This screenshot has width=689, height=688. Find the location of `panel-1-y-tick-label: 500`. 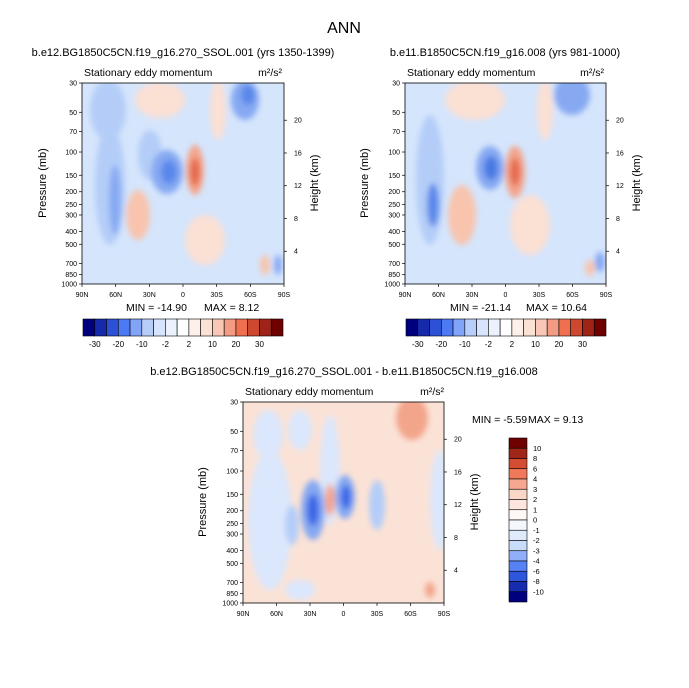

panel-1-y-tick-label: 500 is located at coordinates (71, 245).